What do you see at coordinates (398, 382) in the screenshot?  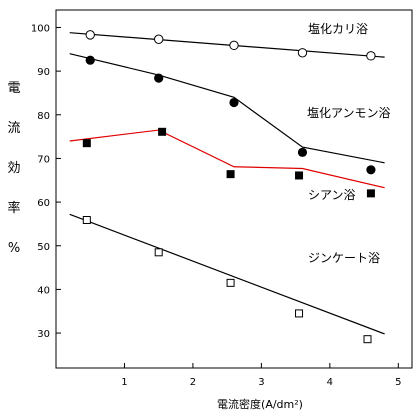 I see `x-tick-label: 5` at bounding box center [398, 382].